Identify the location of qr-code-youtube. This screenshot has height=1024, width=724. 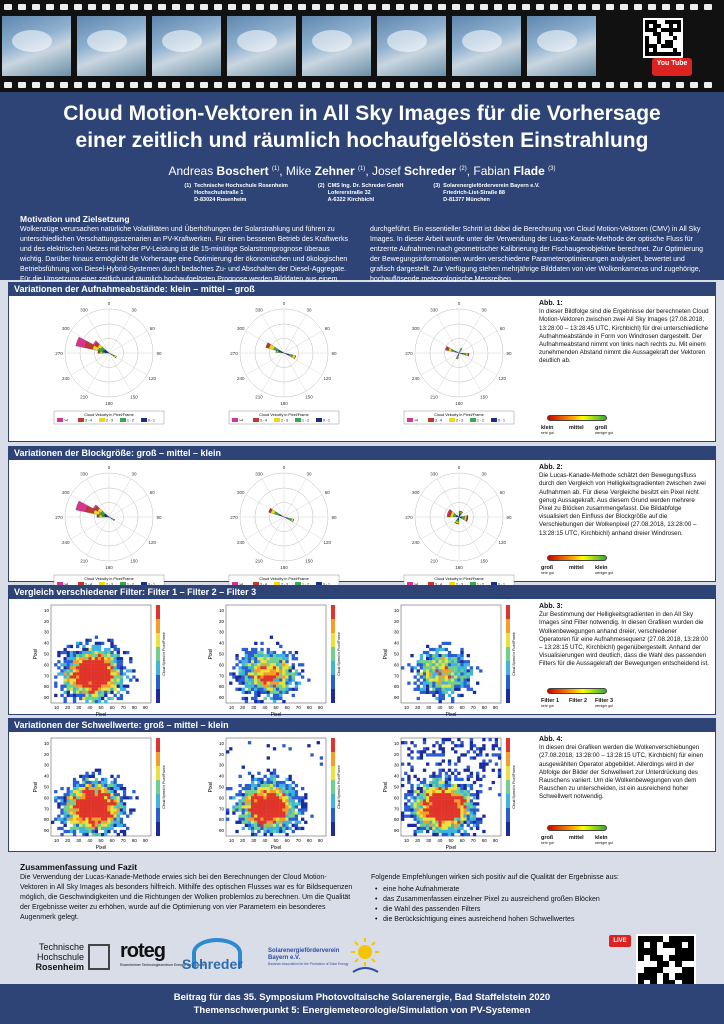
(663, 38).